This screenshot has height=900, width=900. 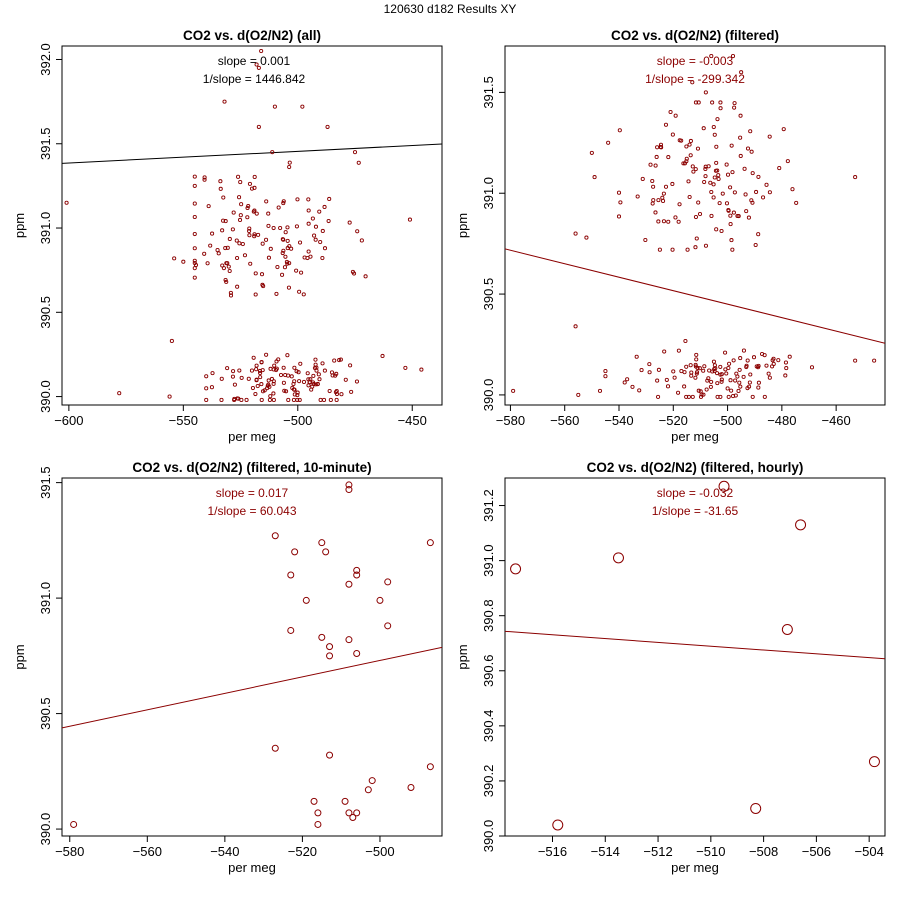 I want to click on x-tick-label: −540, so click(x=224, y=851).